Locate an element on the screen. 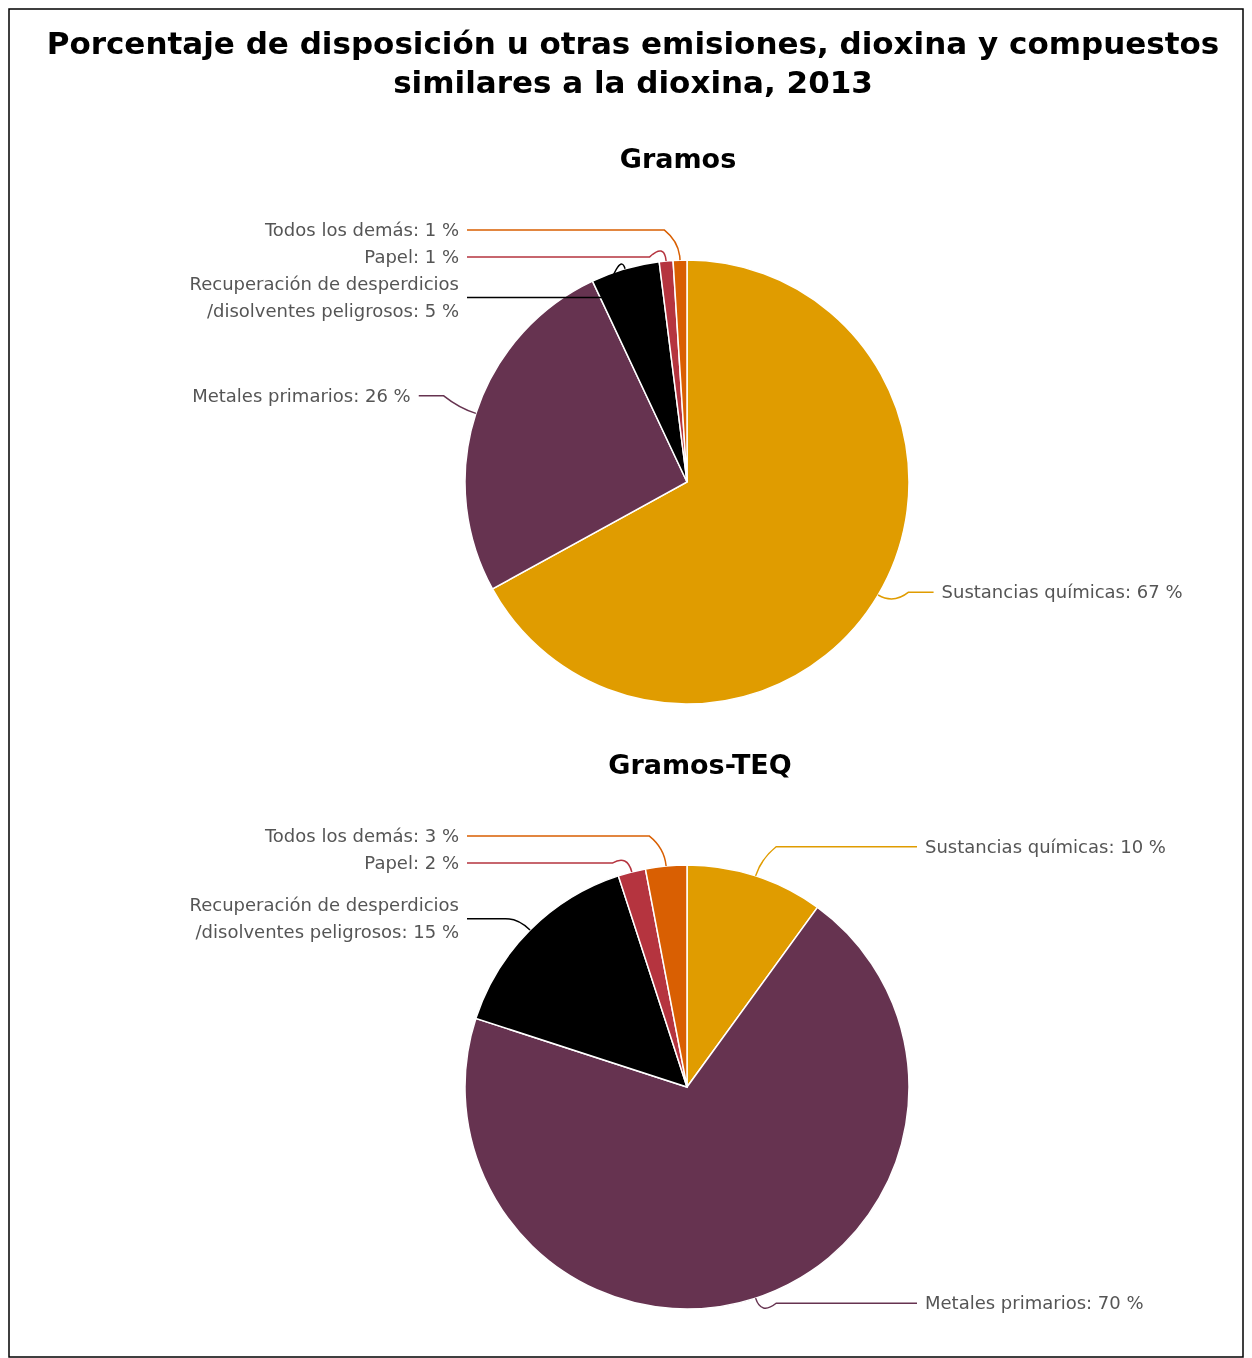 This screenshot has height=1358, width=1252. slice-label: Metales primarios: 70 % is located at coordinates (1034, 1303).